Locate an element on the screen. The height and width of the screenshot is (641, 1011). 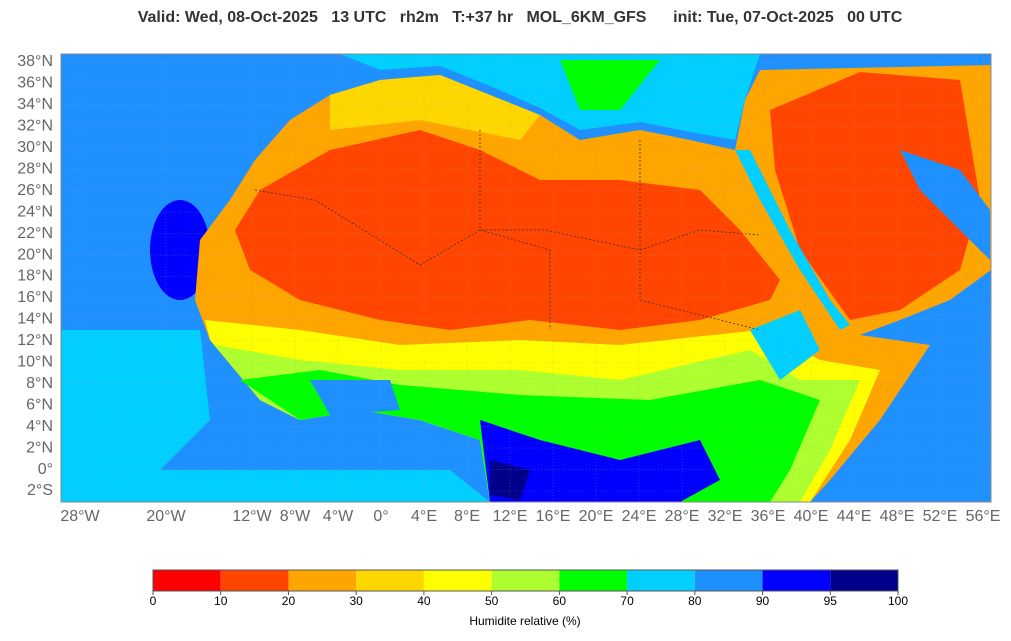
colorbar-tick-label: 40 is located at coordinates (424, 601).